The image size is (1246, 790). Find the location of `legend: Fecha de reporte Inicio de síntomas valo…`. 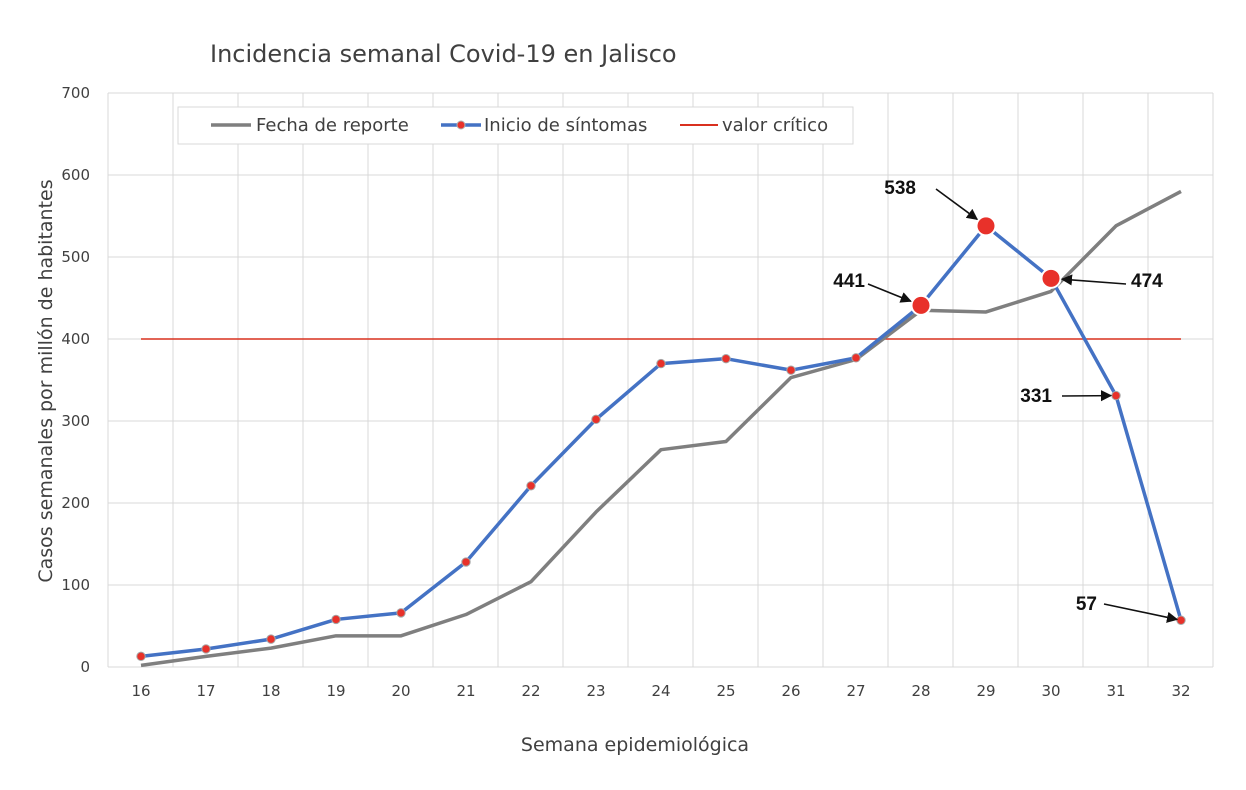

legend: Fecha de reporte Inicio de síntomas valo… is located at coordinates (515, 125).